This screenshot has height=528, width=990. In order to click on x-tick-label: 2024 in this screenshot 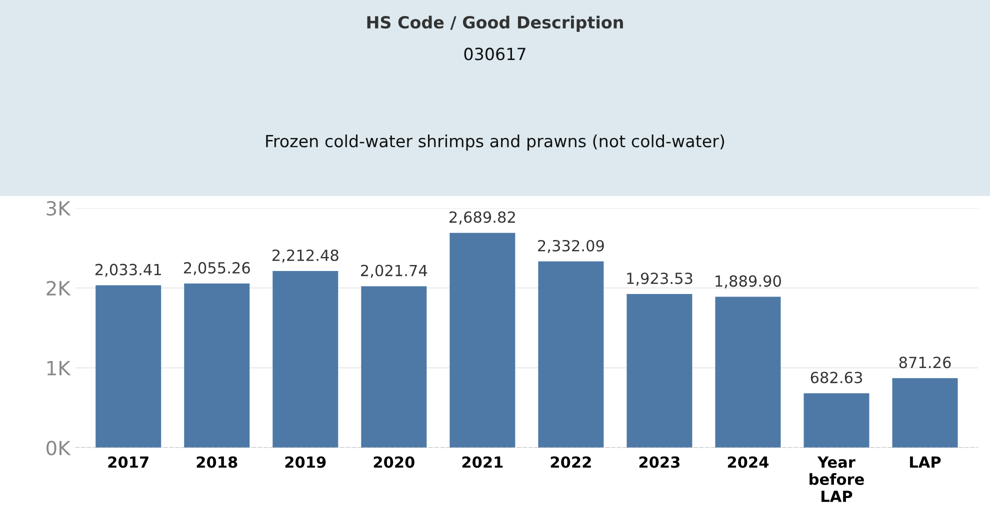, I will do `click(748, 462)`.